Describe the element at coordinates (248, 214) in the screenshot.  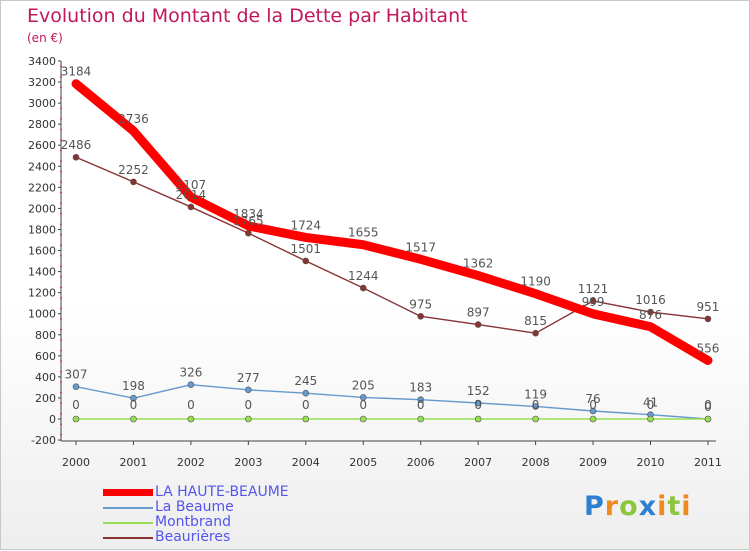
I see `data-label: 1834` at that location.